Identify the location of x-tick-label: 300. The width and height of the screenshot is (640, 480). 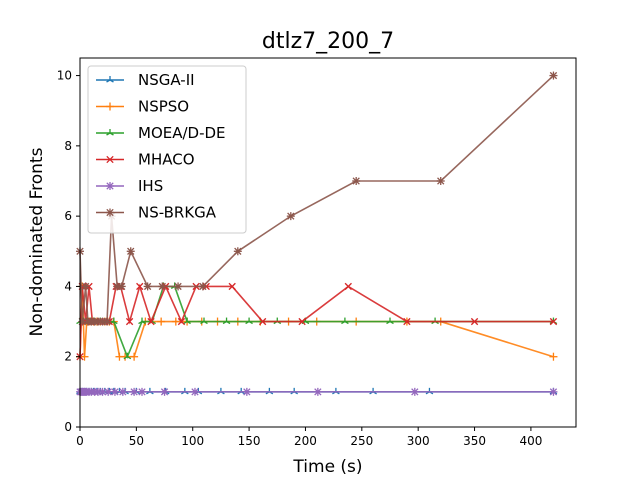
(418, 441).